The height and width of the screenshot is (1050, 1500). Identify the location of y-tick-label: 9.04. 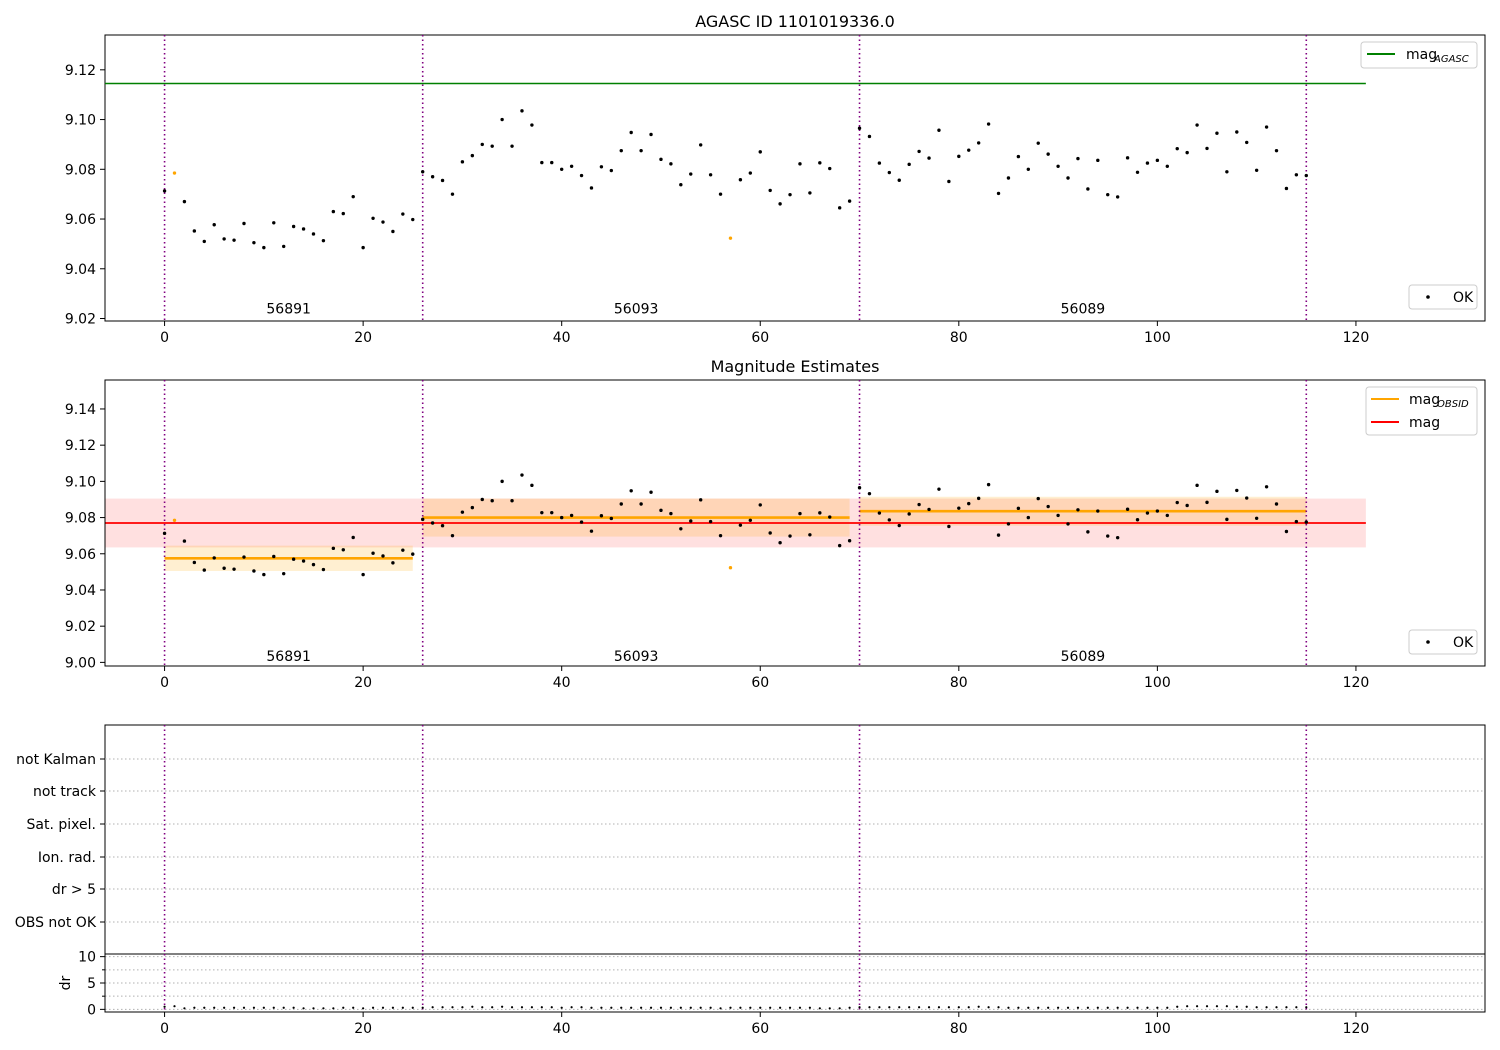
(80, 270).